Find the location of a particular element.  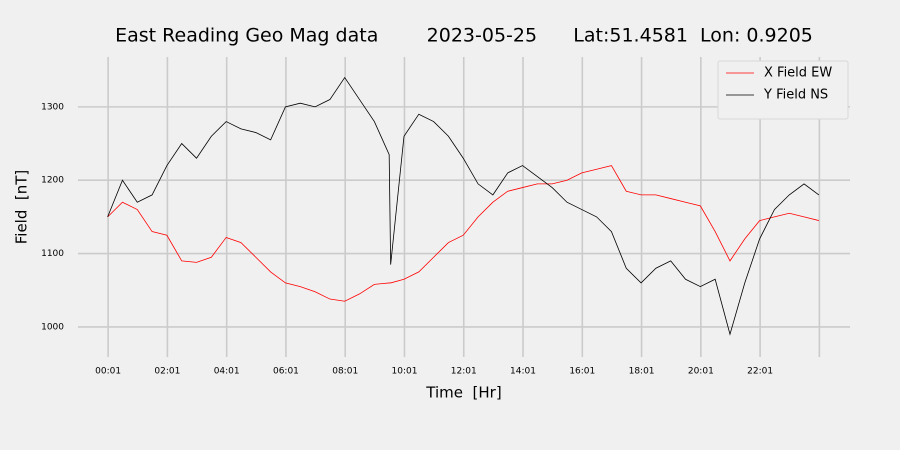

x-tick-label: 14:01 is located at coordinates (523, 372).